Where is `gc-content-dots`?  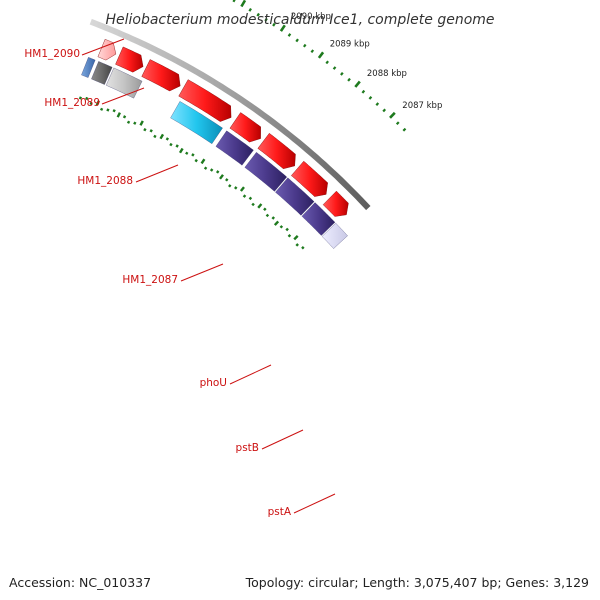 gc-content-dots is located at coordinates (191, 173).